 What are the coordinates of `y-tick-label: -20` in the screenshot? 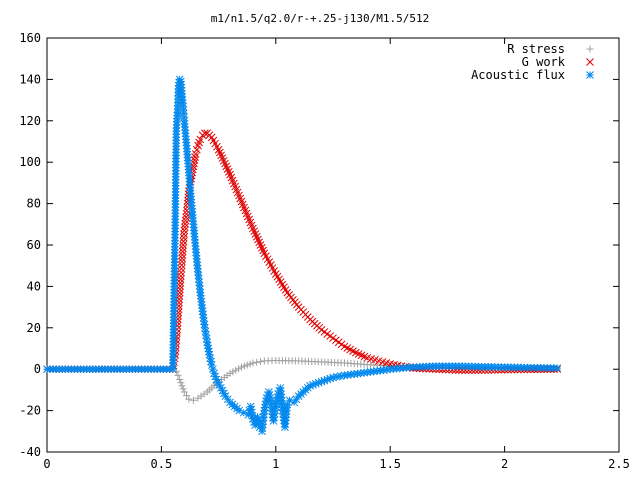 It's located at (30, 411).